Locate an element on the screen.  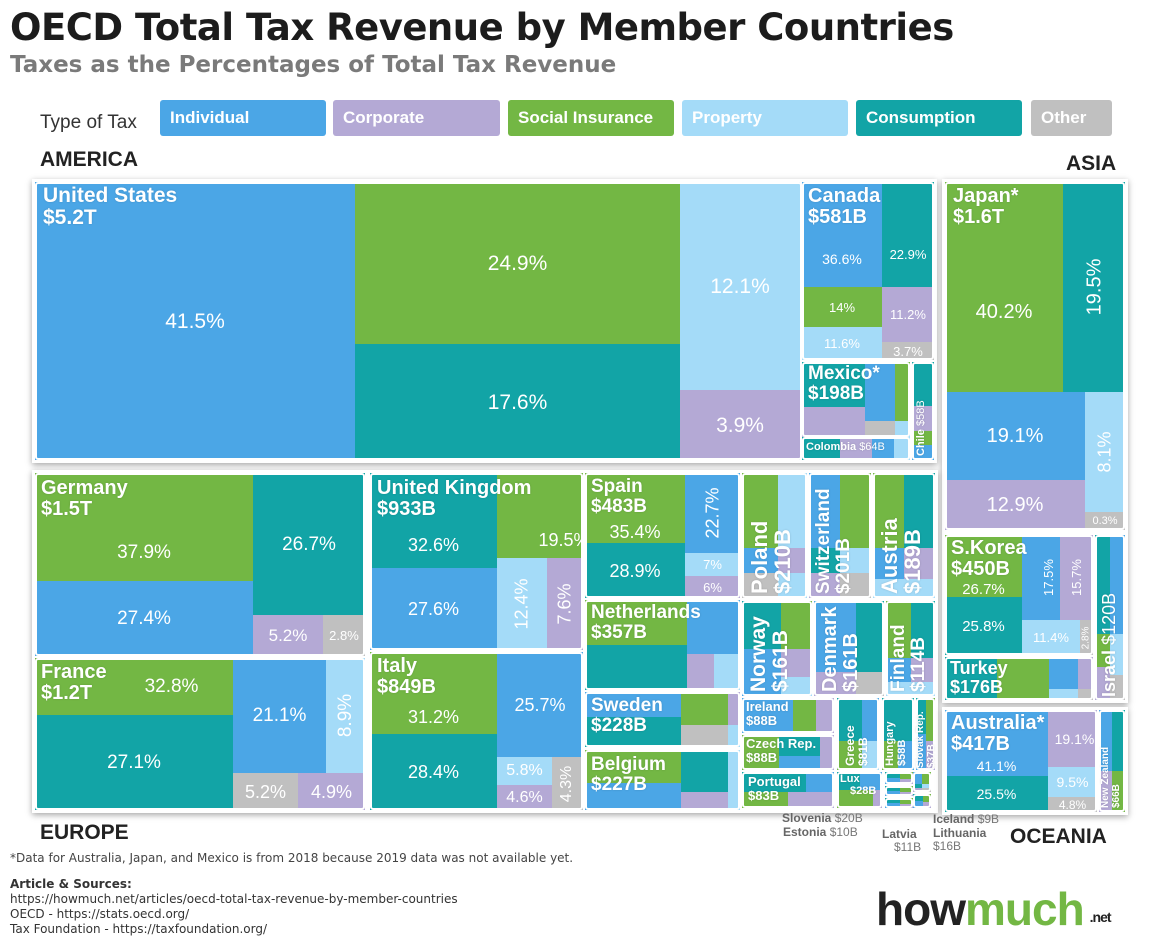
country-latvia is located at coordinates (899, 803).